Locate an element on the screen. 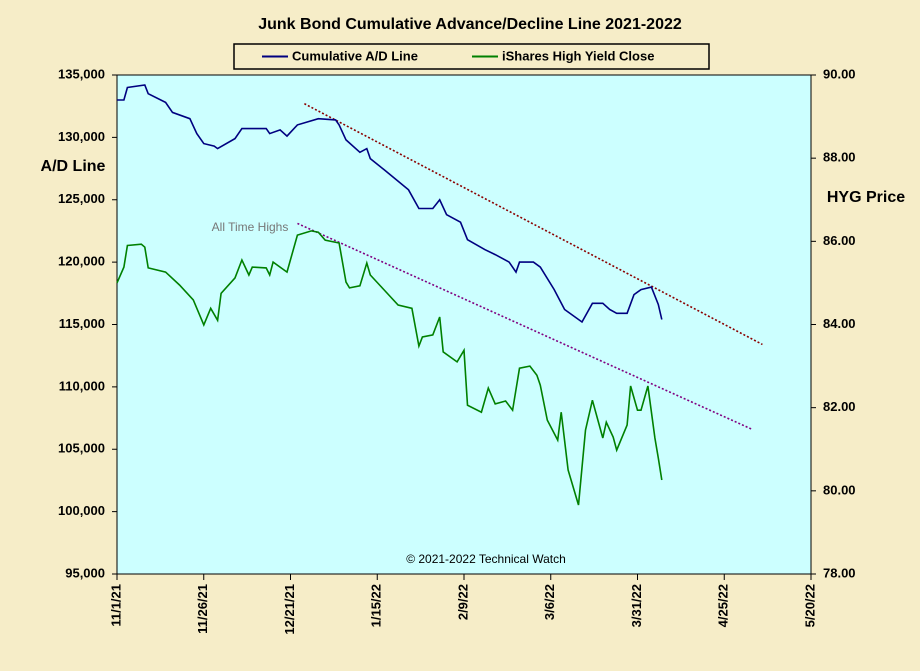 The image size is (920, 671). y2-tick-label: 84.00 is located at coordinates (839, 323).